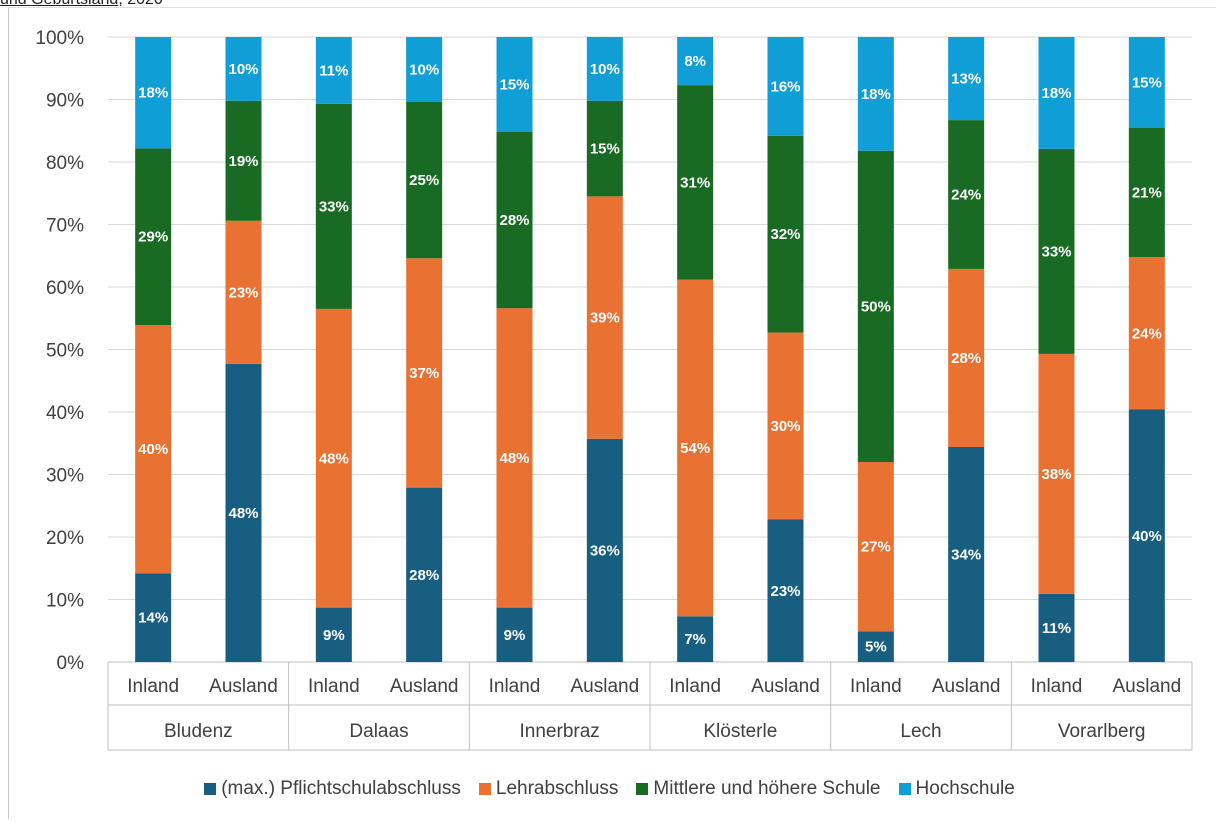 This screenshot has width=1219, height=823. Describe the element at coordinates (740, 731) in the screenshot. I see `x-group-label: Klösterle` at that location.